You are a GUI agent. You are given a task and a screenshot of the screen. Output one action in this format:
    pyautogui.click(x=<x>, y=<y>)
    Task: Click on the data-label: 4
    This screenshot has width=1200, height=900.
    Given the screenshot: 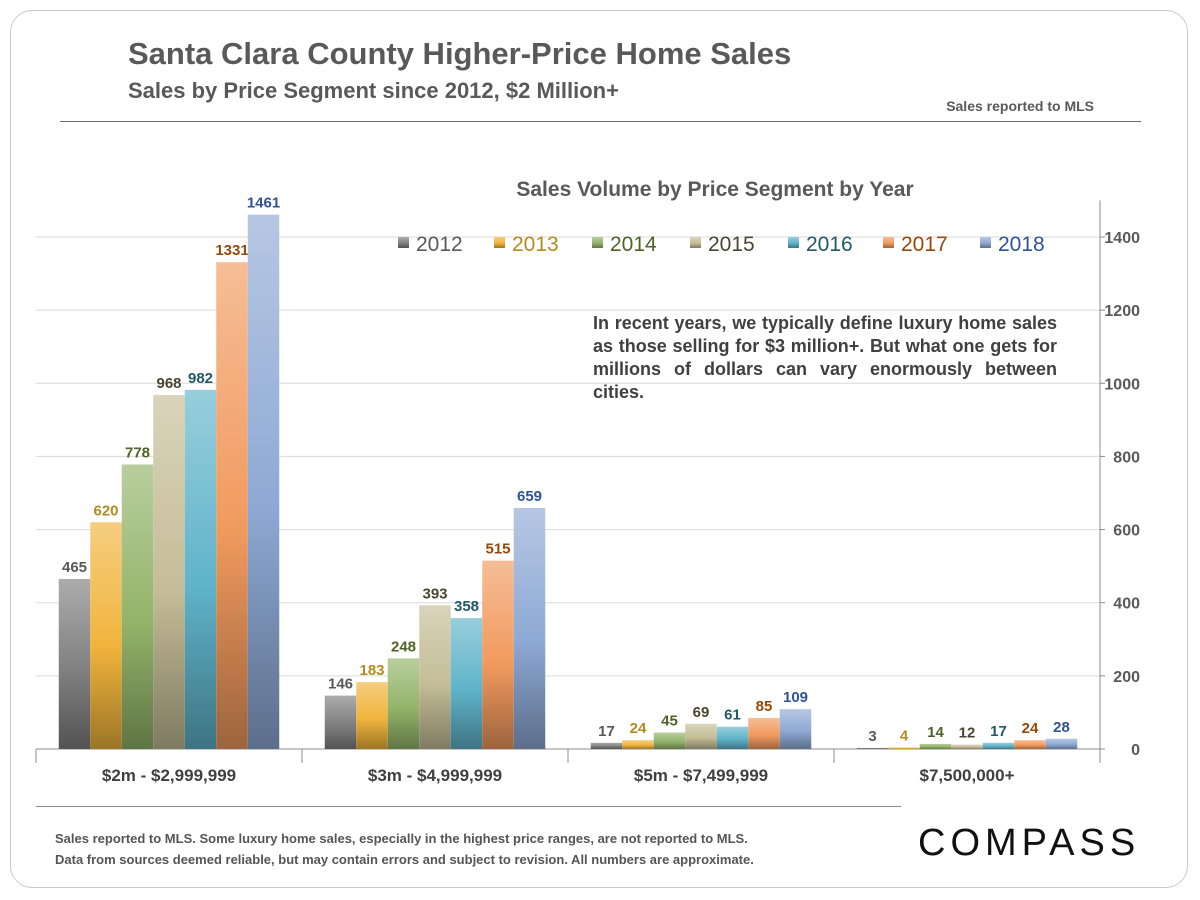 What is the action you would take?
    pyautogui.click(x=904, y=736)
    